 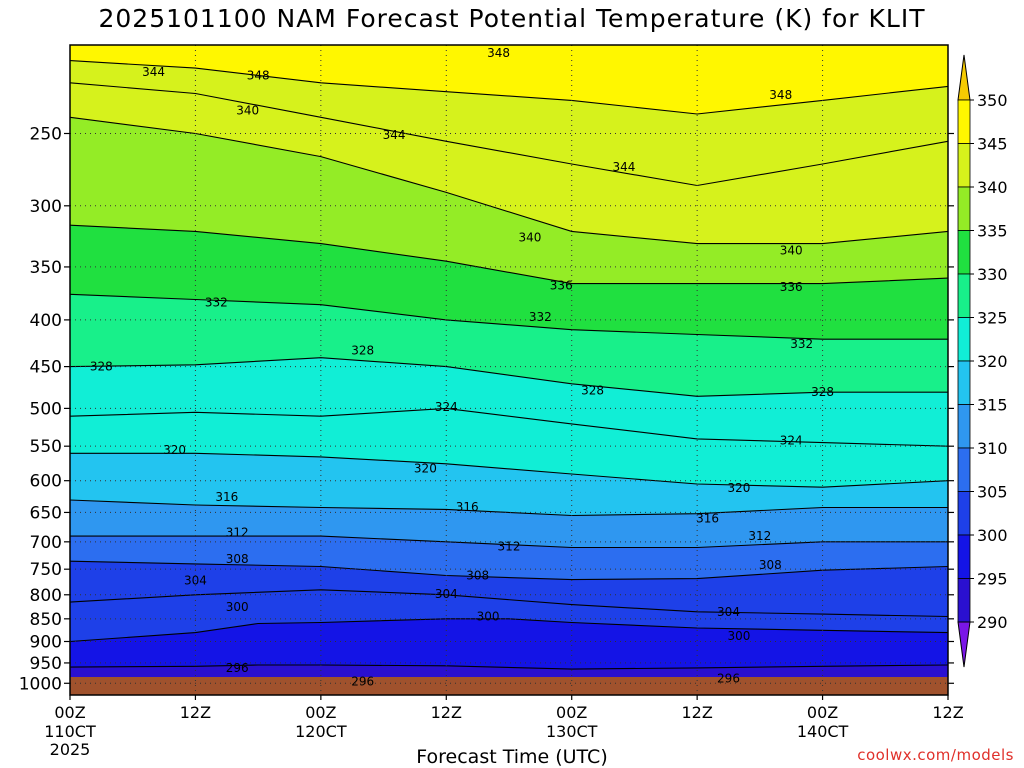 What do you see at coordinates (992, 100) in the screenshot?
I see `colorbar-label: 350` at bounding box center [992, 100].